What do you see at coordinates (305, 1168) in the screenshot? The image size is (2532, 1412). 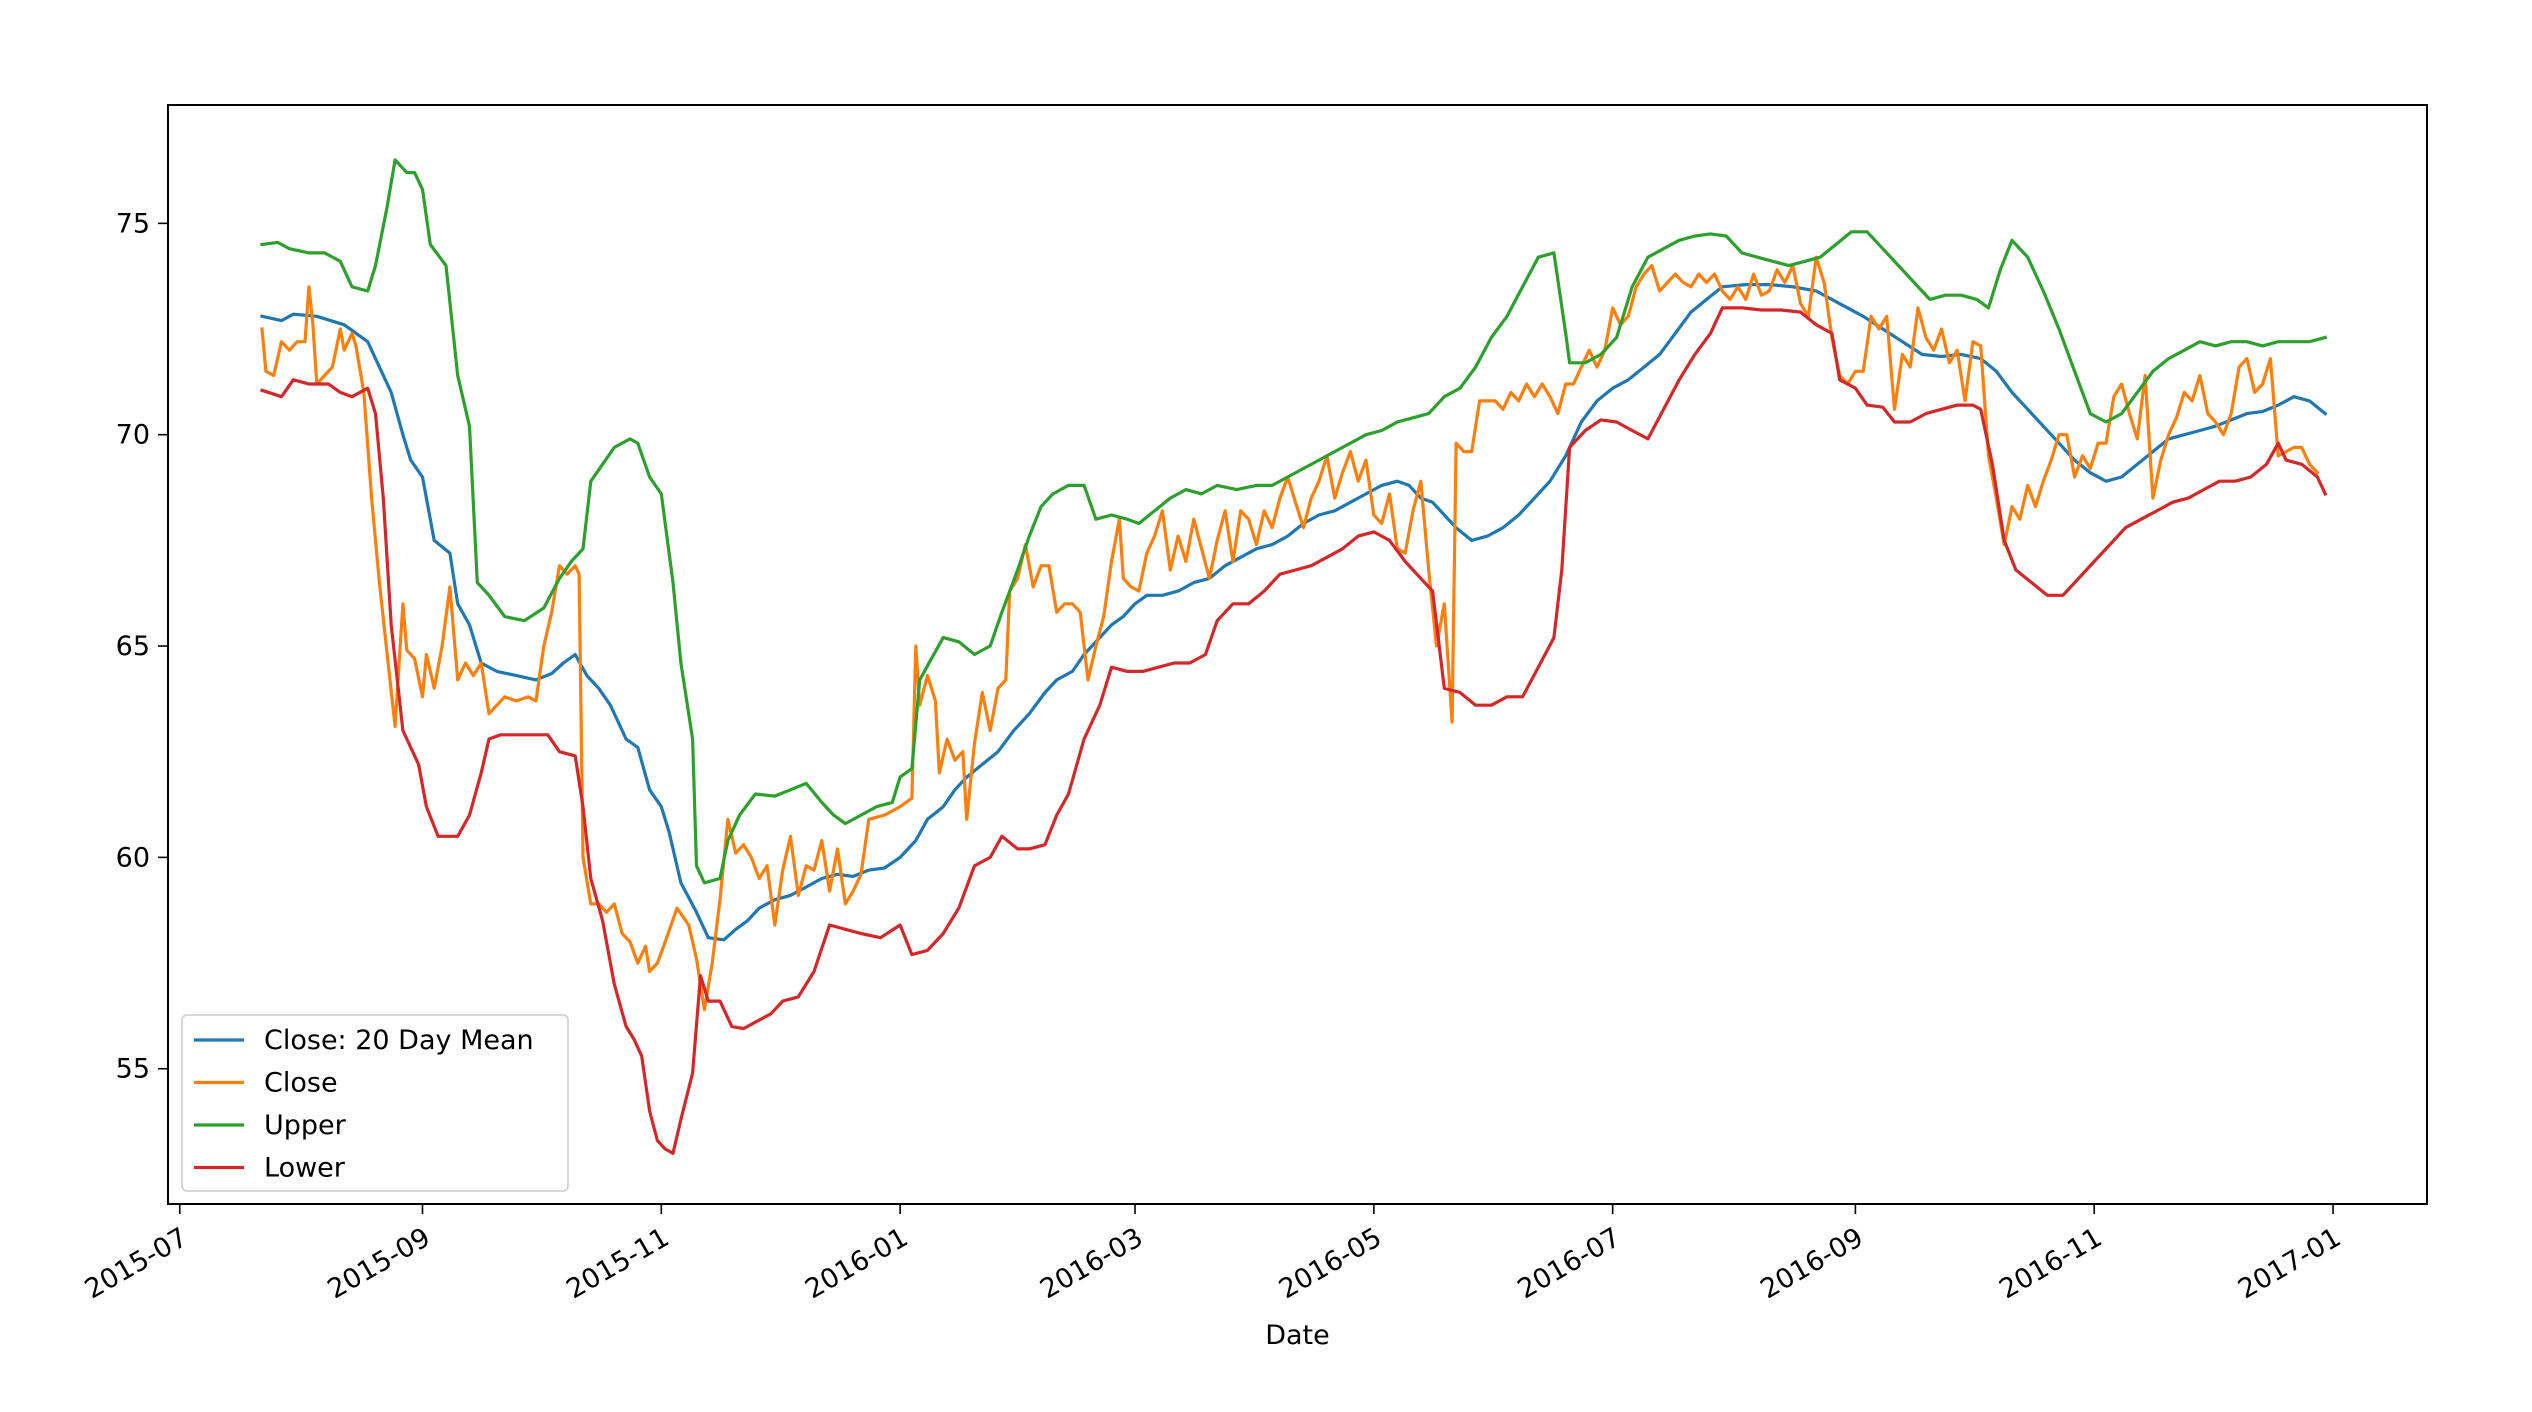 I see `legend-label-lower: Lower` at bounding box center [305, 1168].